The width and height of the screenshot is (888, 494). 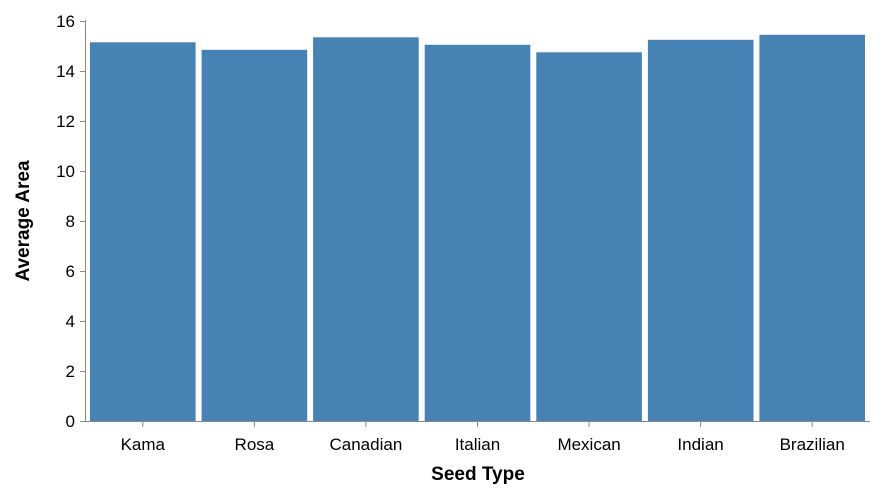 I want to click on y-axis-title: Average Area, so click(x=23, y=221).